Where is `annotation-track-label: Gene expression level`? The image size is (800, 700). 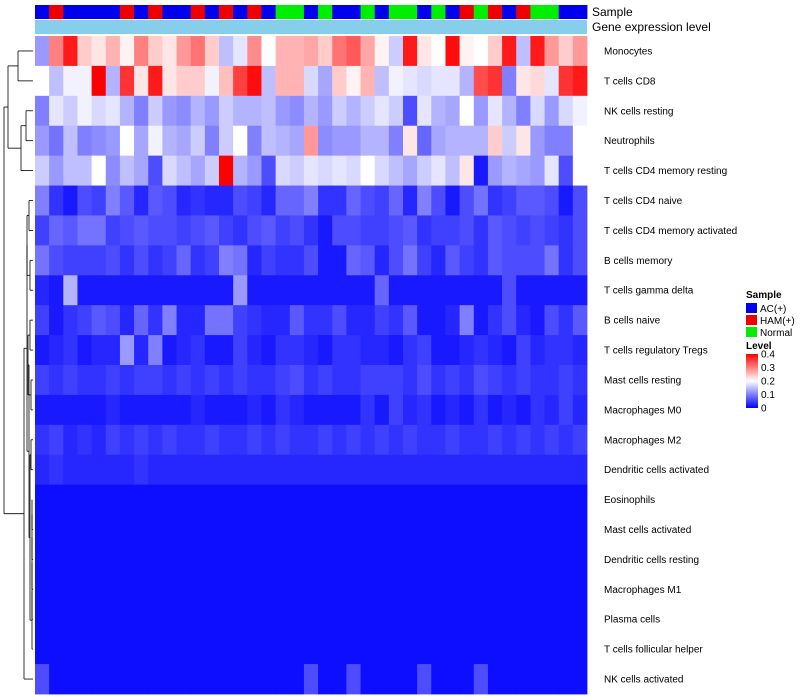 annotation-track-label: Gene expression level is located at coordinates (651, 27).